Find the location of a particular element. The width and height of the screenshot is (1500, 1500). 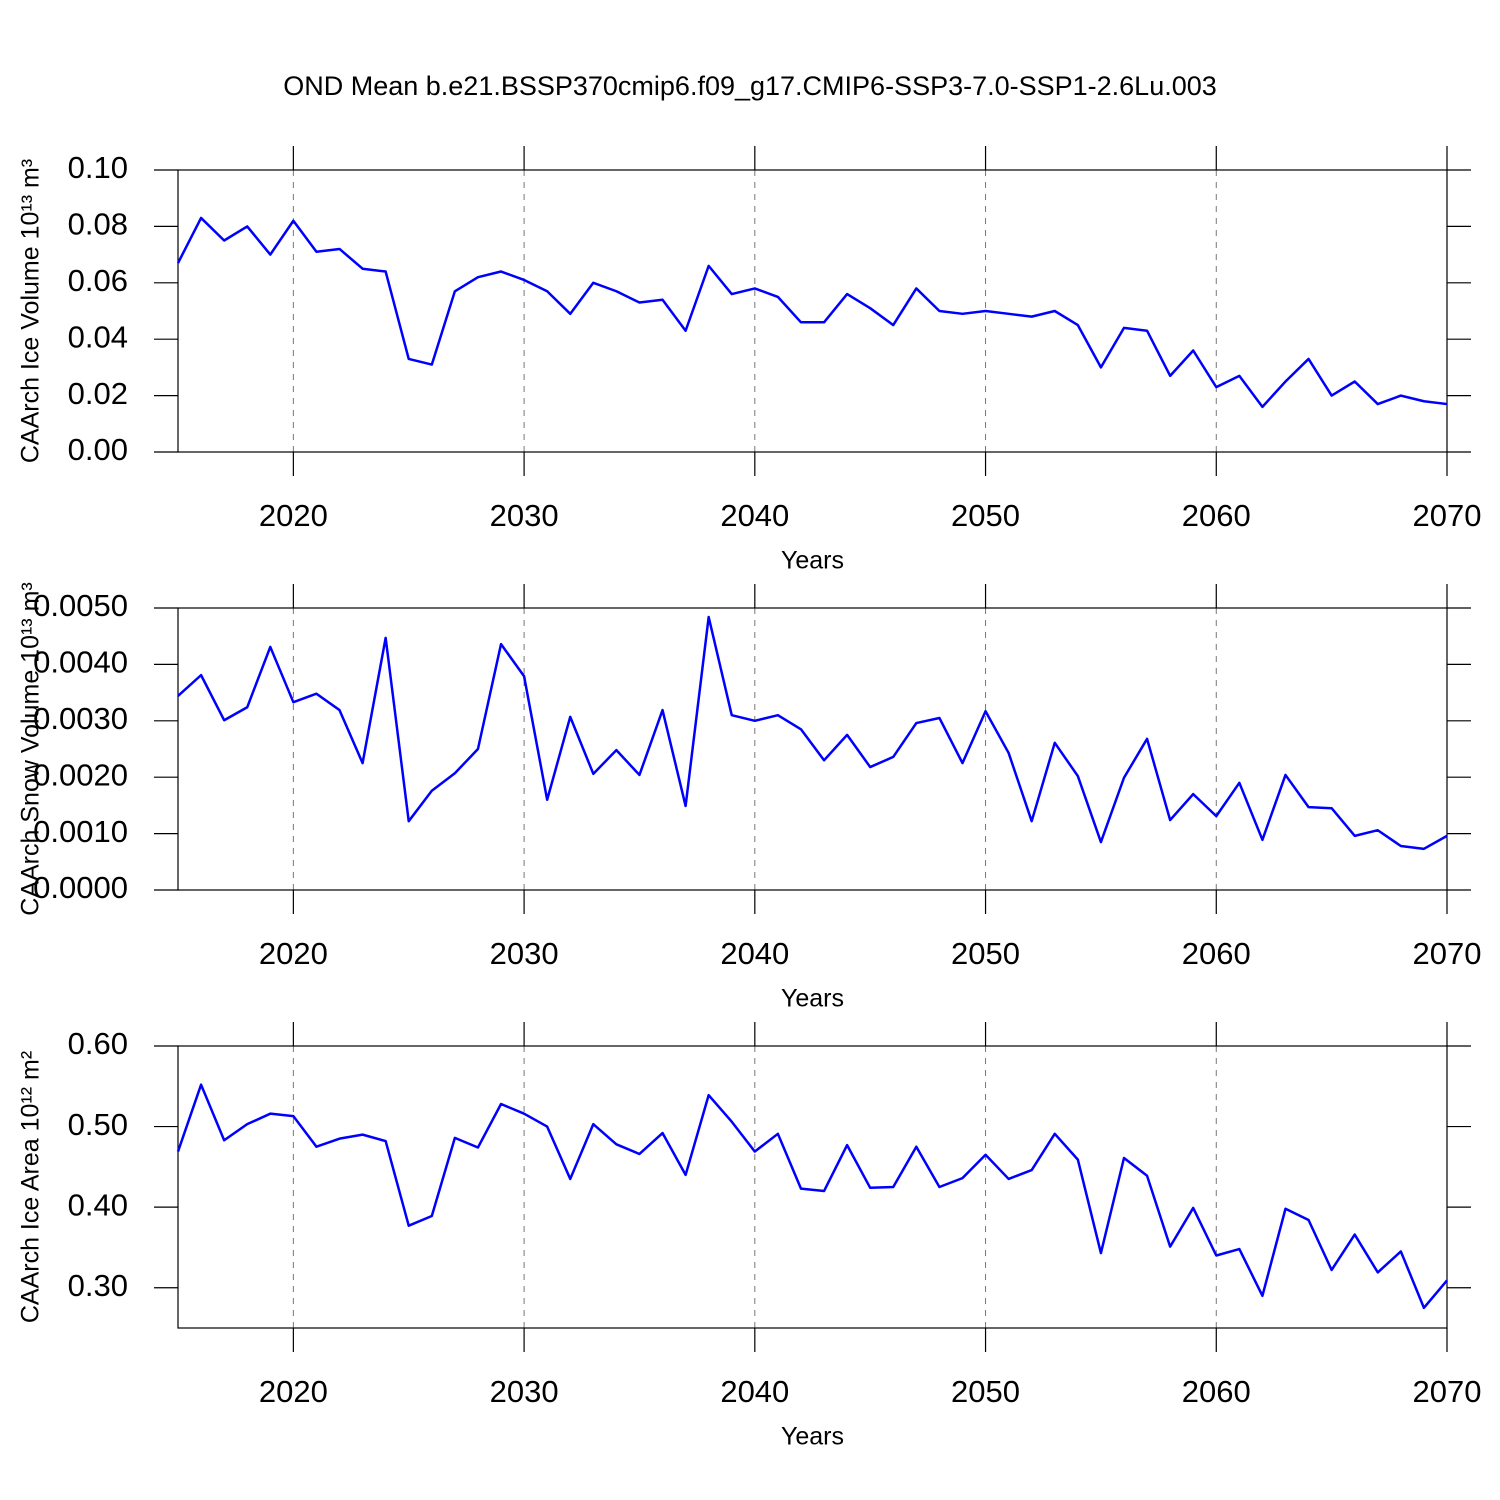

y-axis-title: CAArch Ice Area 10¹² m² is located at coordinates (31, 1187).